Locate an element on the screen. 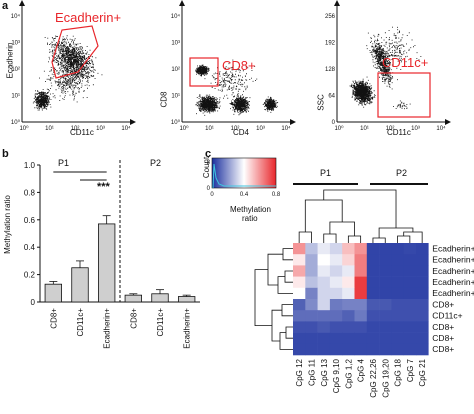 This screenshot has height=414, width=474. heatmap-column-label: CpG 21 is located at coordinates (422, 372).